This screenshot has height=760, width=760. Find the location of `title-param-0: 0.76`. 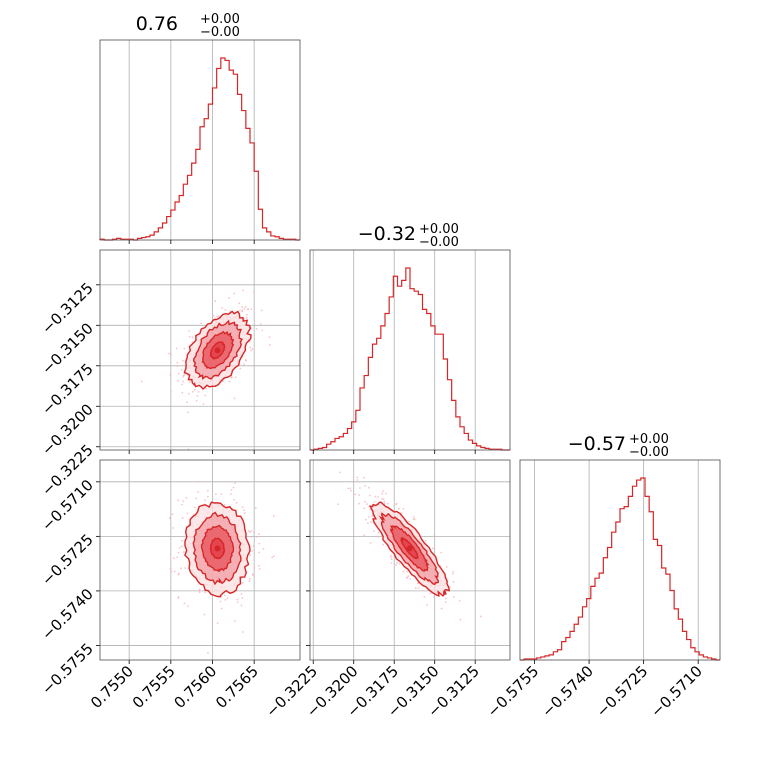

title-param-0: 0.76 is located at coordinates (157, 24).